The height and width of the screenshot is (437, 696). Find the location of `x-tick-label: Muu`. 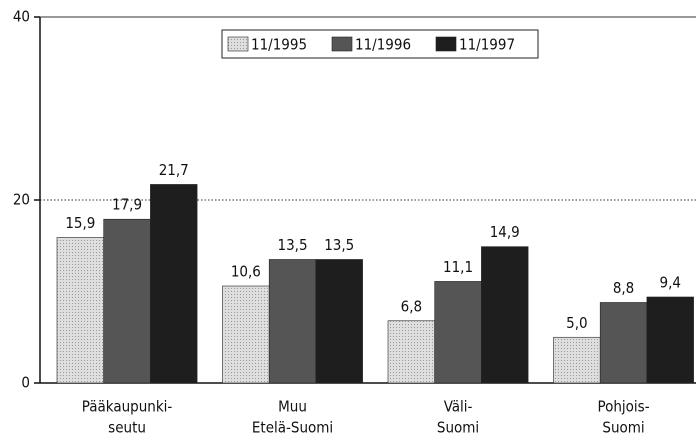

x-tick-label: Muu is located at coordinates (292, 407).